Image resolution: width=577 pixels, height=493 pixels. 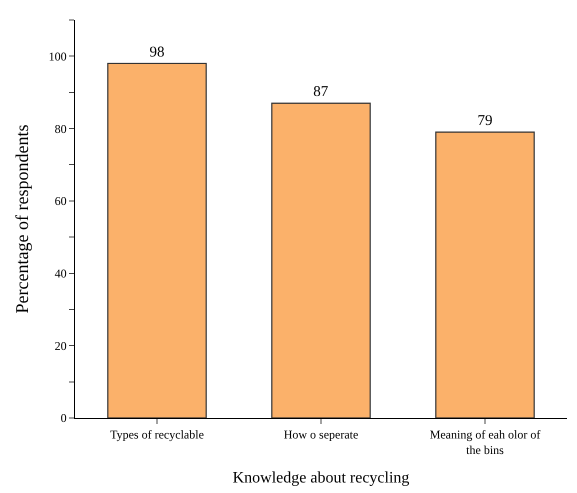 What do you see at coordinates (157, 52) in the screenshot?
I see `data-label: 98` at bounding box center [157, 52].